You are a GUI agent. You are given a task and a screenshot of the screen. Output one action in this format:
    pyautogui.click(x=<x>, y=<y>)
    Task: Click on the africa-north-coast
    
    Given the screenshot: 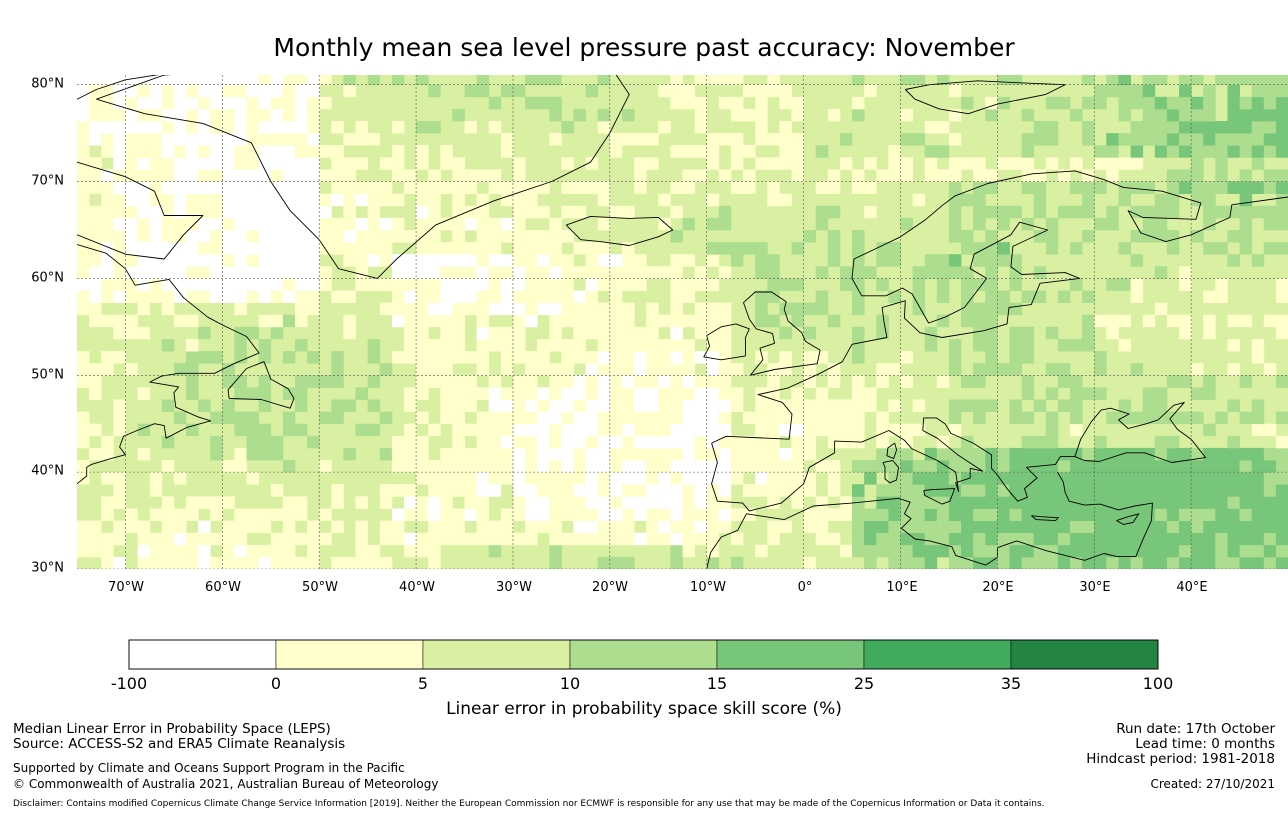 What is the action you would take?
    pyautogui.click(x=921, y=533)
    